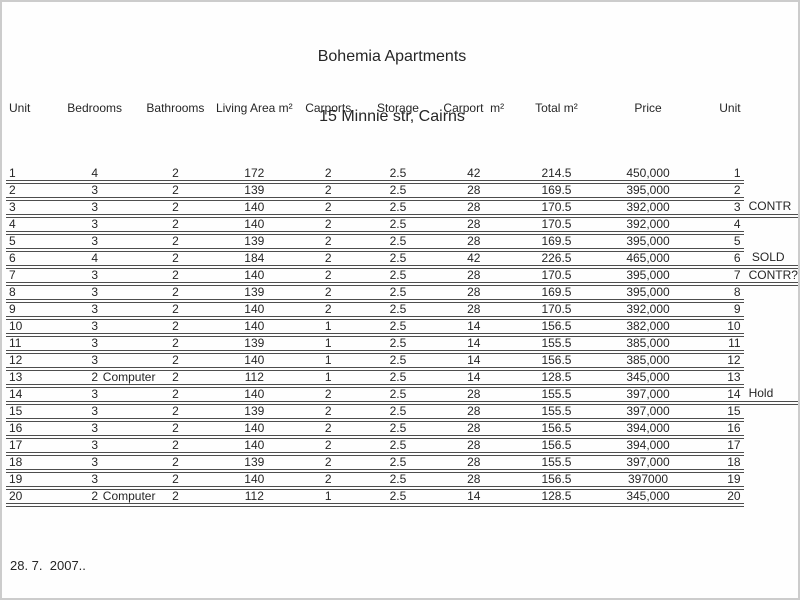 The height and width of the screenshot is (600, 800). I want to click on table-row: 6 4 2 184 2 2.5 42 226.5 465,000 6 SOLD, so click(402, 259).